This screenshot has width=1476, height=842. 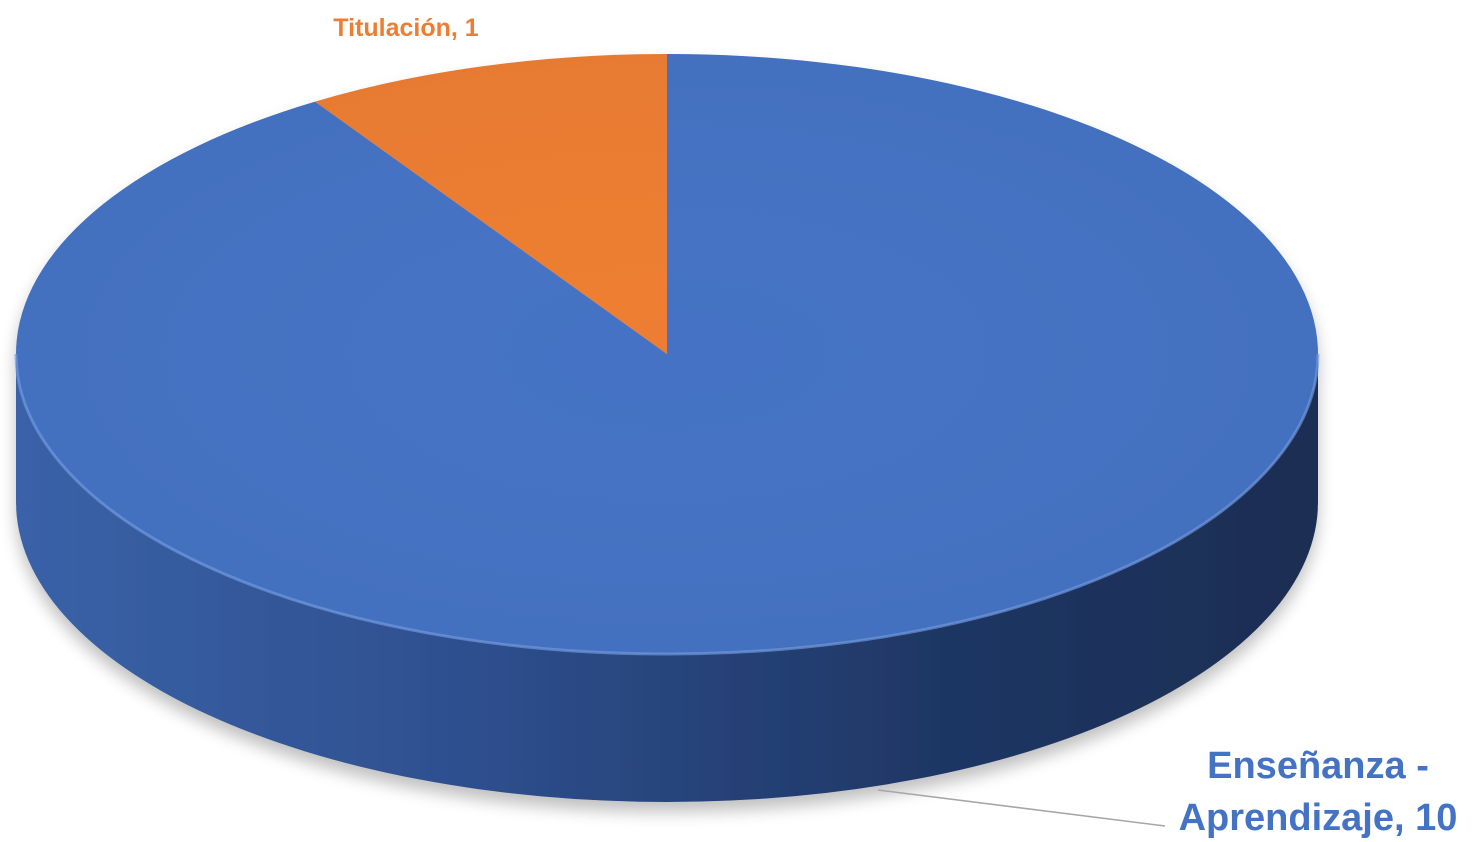 I want to click on label-titulacion: Titulación, 1, so click(x=405, y=28).